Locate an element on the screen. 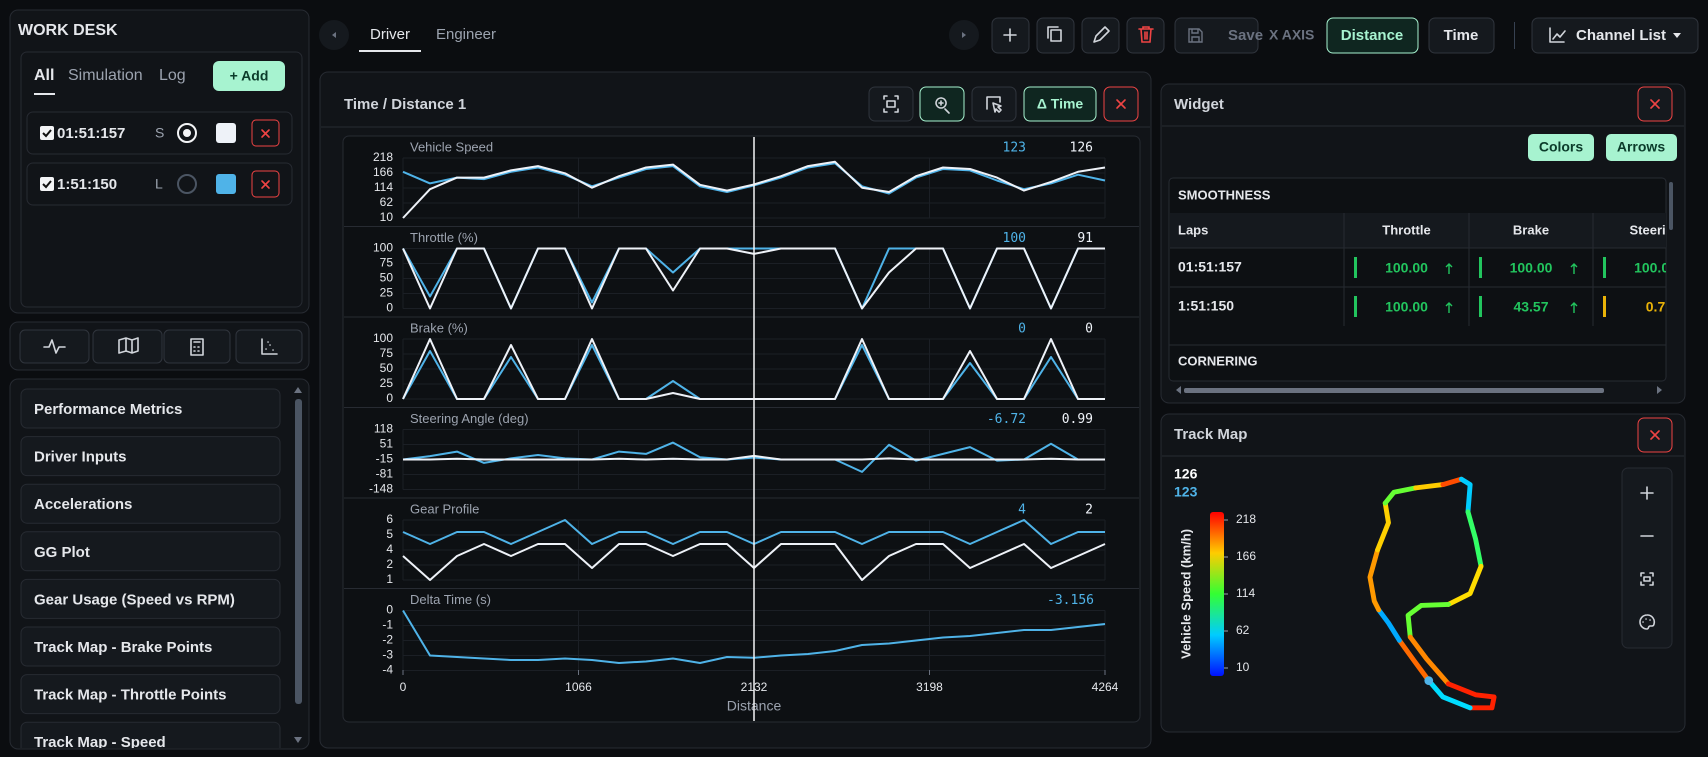  pulse-icon is located at coordinates (54, 346).